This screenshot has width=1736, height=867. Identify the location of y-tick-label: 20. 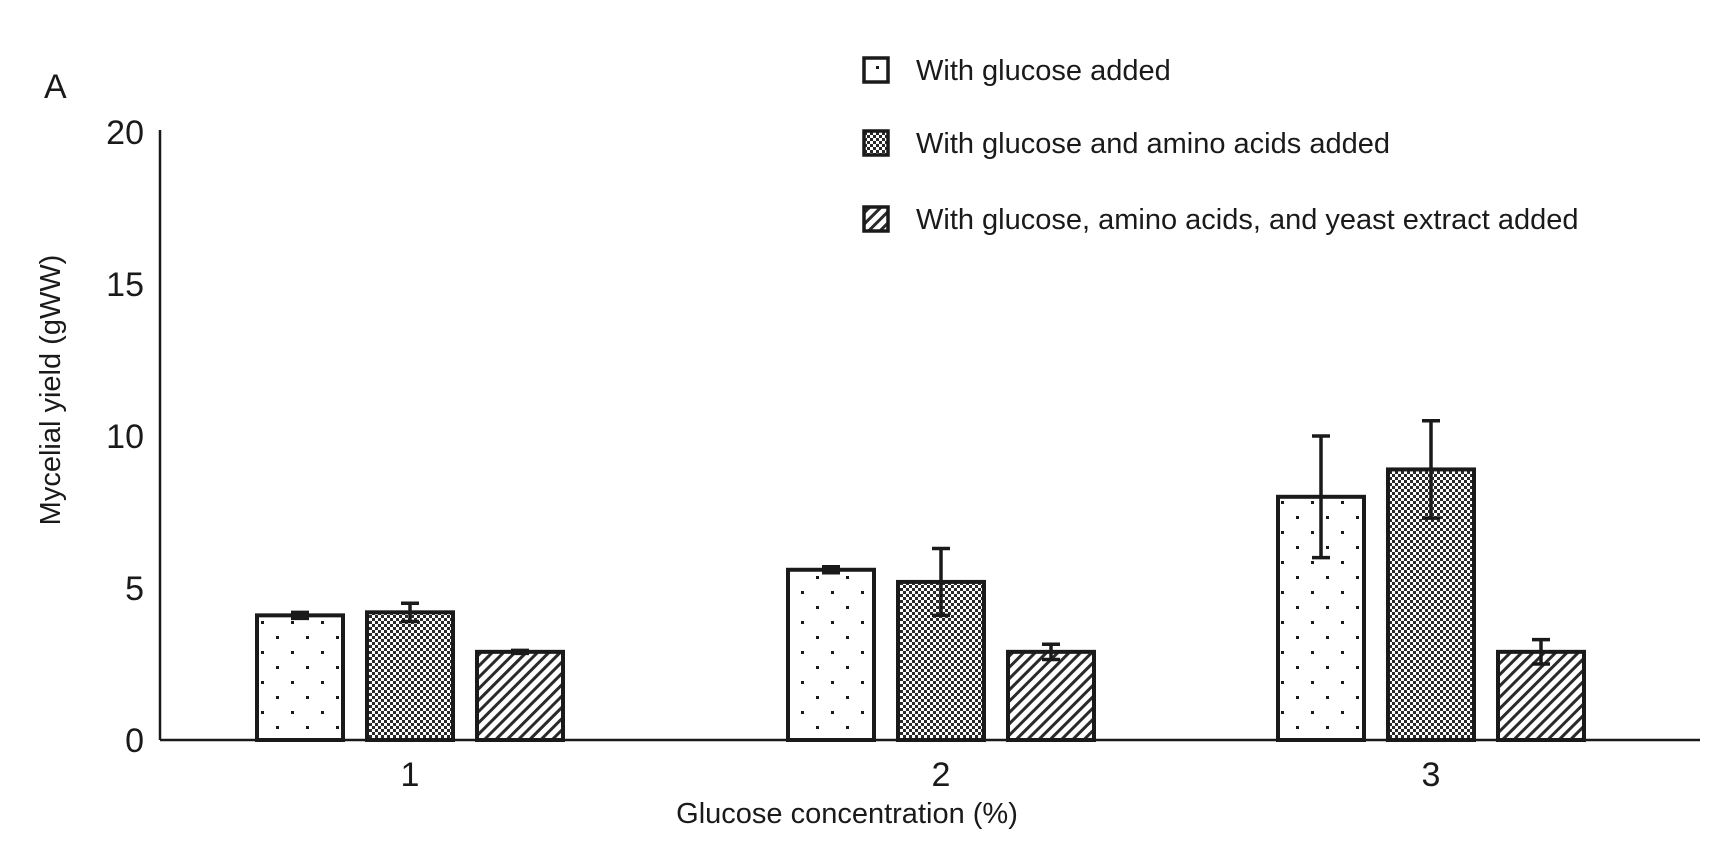
(125, 133).